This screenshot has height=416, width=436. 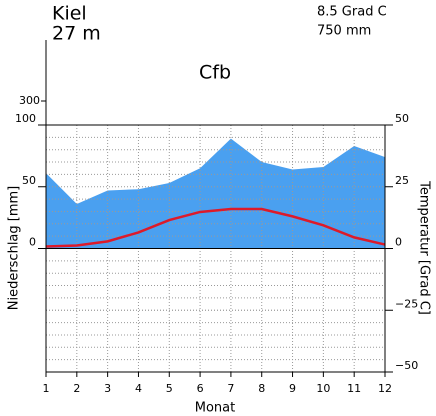 What do you see at coordinates (344, 31) in the screenshot?
I see `annual-precipitation: 750 mm` at bounding box center [344, 31].